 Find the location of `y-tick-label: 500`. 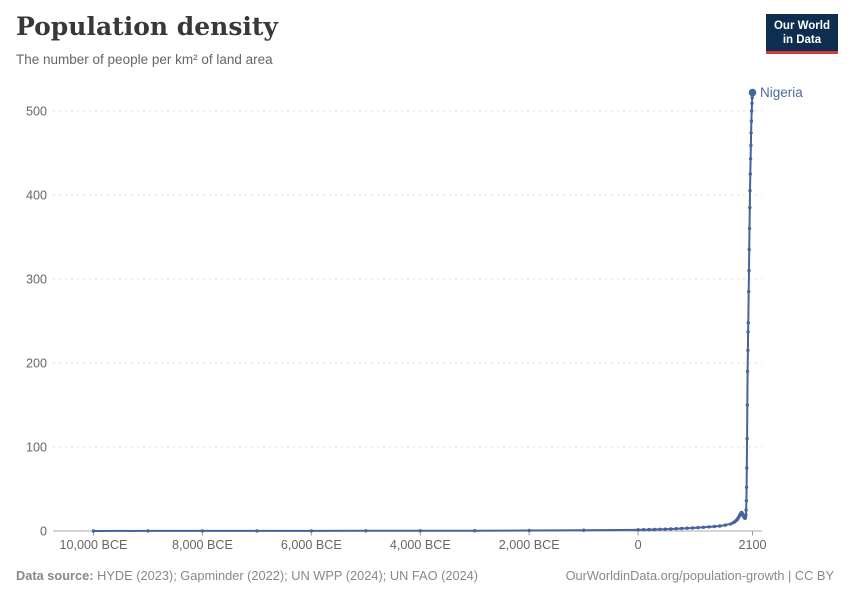

y-tick-label: 500 is located at coordinates (36, 112).